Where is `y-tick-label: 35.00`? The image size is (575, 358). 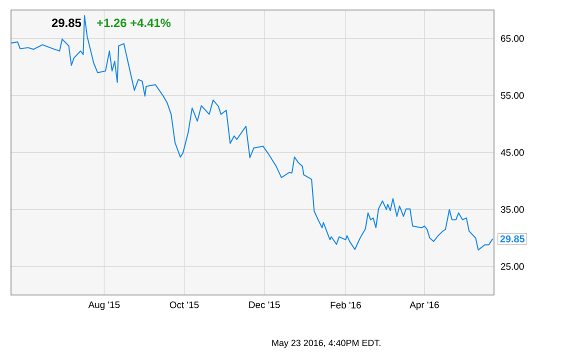 y-tick-label: 35.00 is located at coordinates (512, 209).